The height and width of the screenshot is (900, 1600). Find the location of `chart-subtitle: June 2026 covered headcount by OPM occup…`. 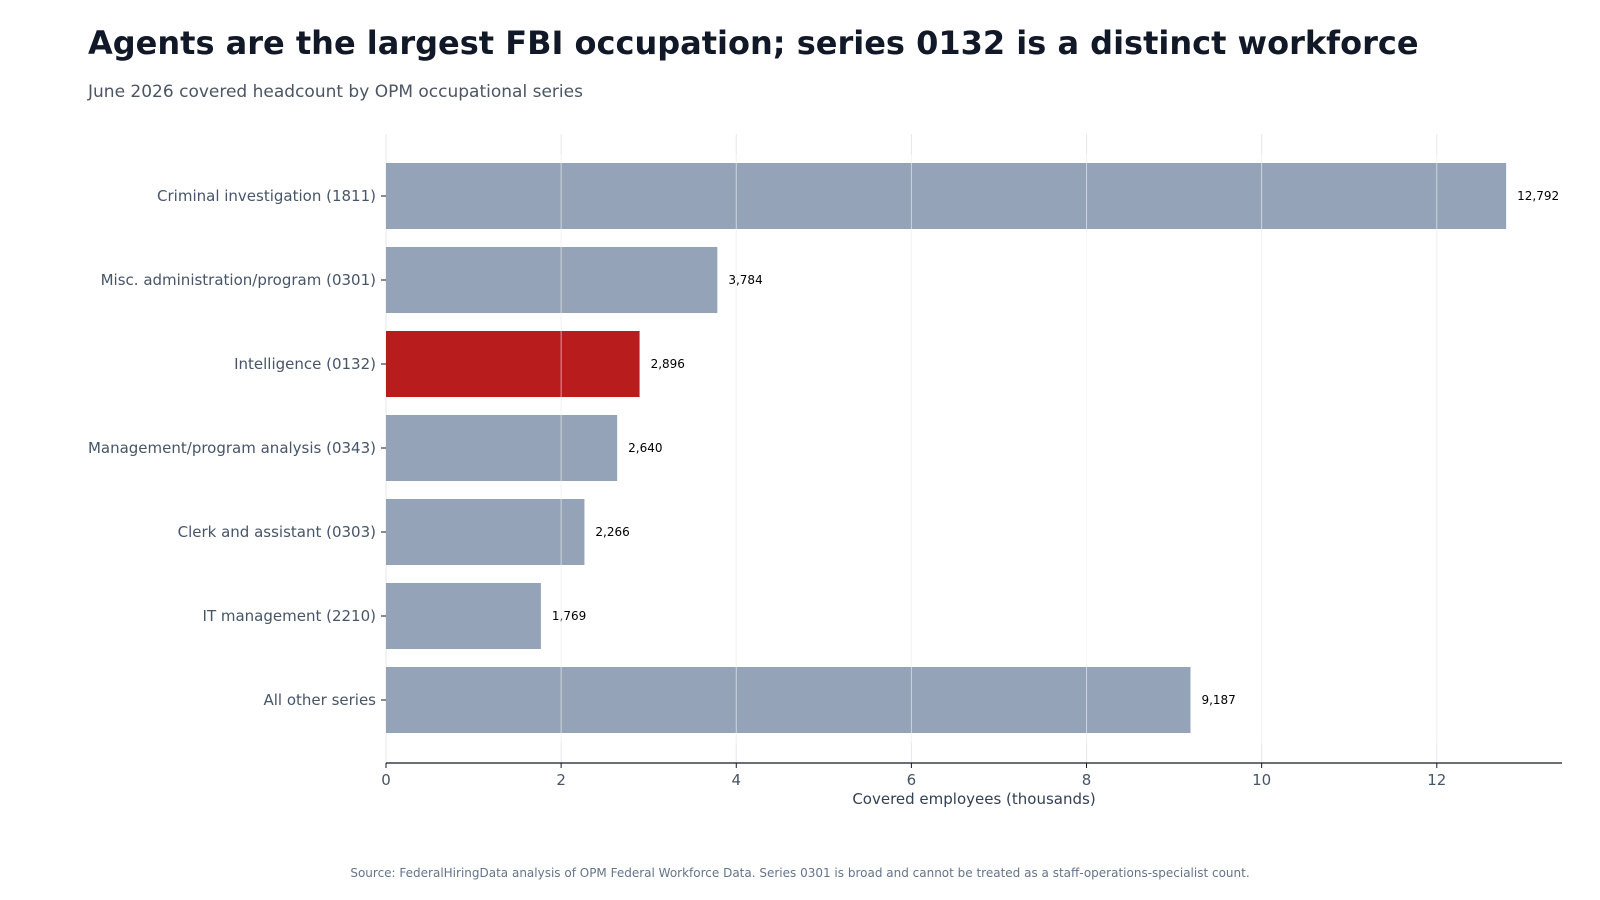

chart-subtitle: June 2026 covered headcount by OPM occup… is located at coordinates (335, 92).